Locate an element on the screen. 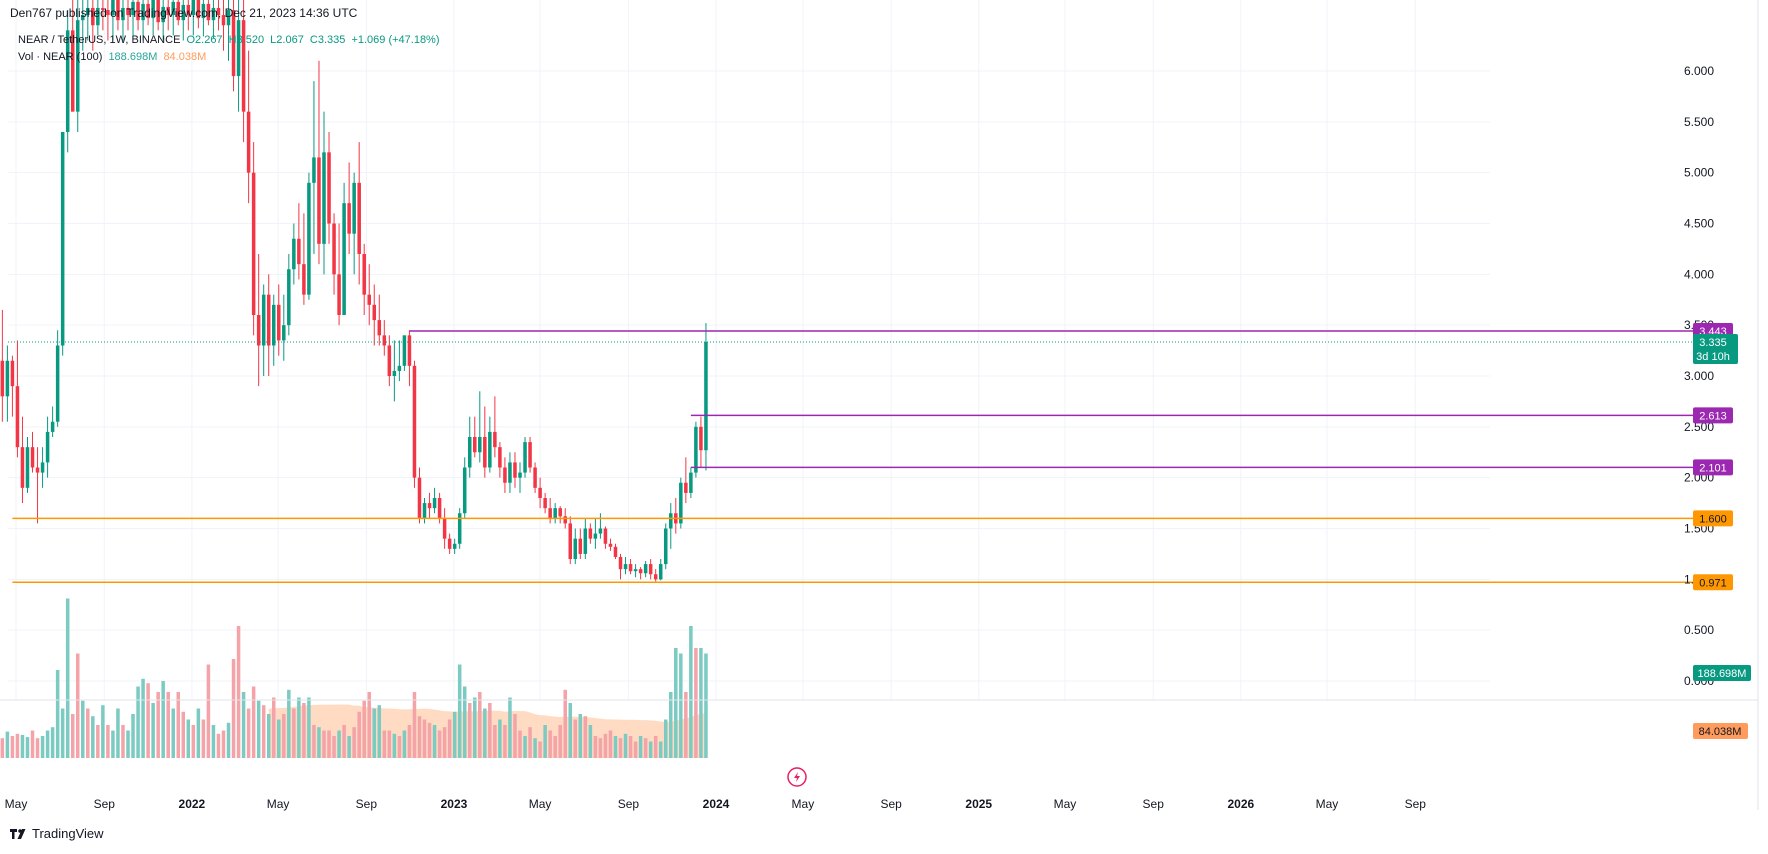 This screenshot has height=854, width=1768. volume-legend: Vol · NEAR (100) 188.698M 84.038M is located at coordinates (113, 57).